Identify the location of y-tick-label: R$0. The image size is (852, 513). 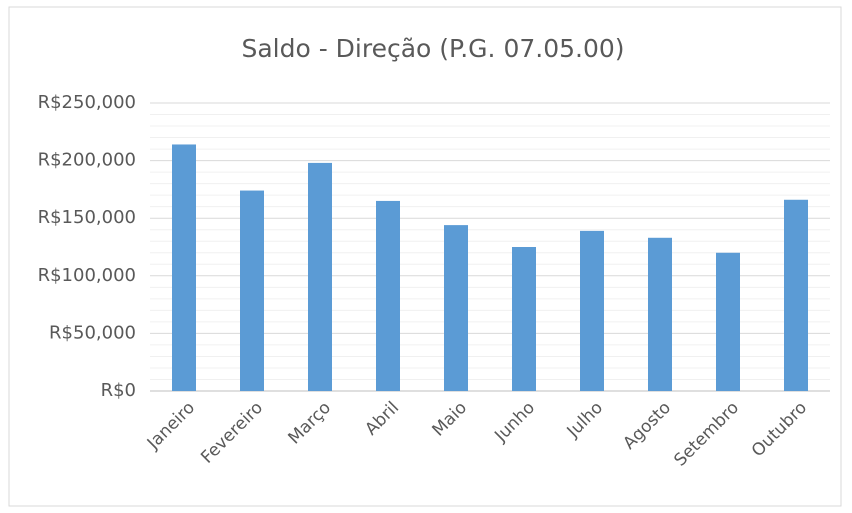
(118, 390).